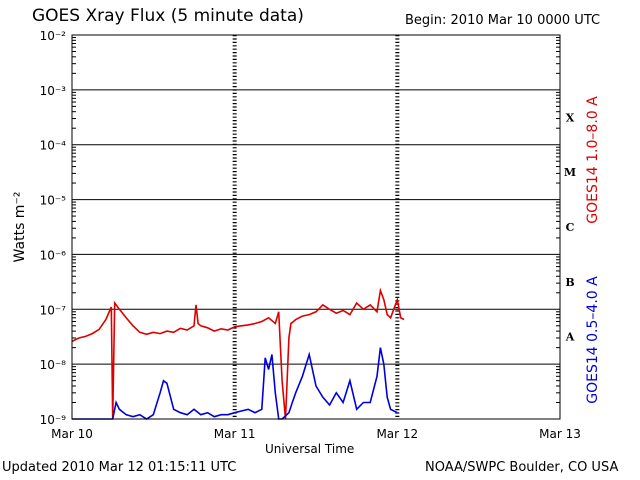 The width and height of the screenshot is (640, 480). What do you see at coordinates (53, 228) in the screenshot?
I see `y-tick-labels: 10⁻⁹ 10⁻⁸ 10⁻⁷ 10⁻⁶ 10⁻⁵ 10⁻⁴ 10⁻³ 10⁻²` at bounding box center [53, 228].